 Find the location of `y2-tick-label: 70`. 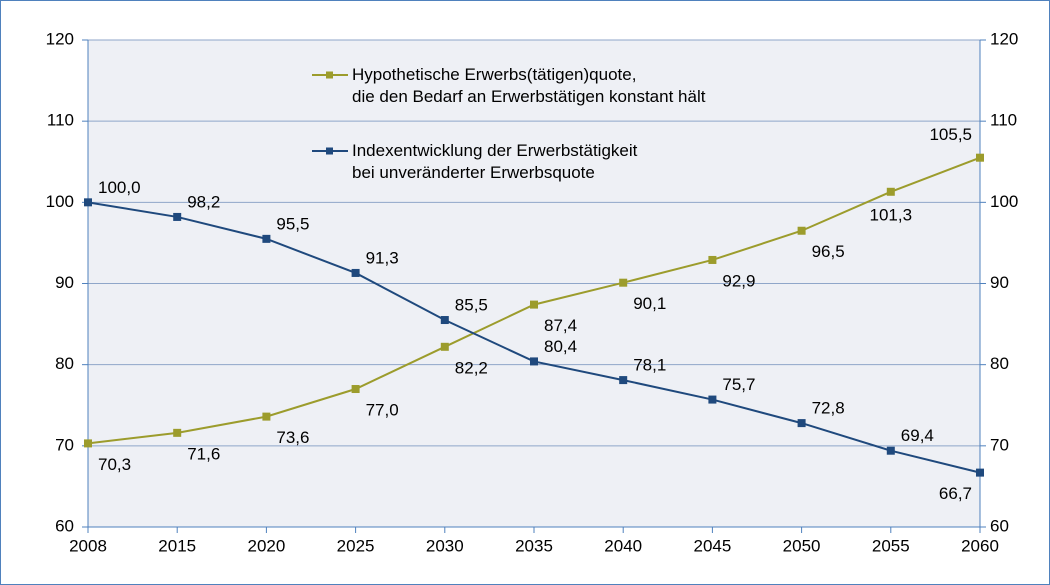

y2-tick-label: 70 is located at coordinates (999, 444).